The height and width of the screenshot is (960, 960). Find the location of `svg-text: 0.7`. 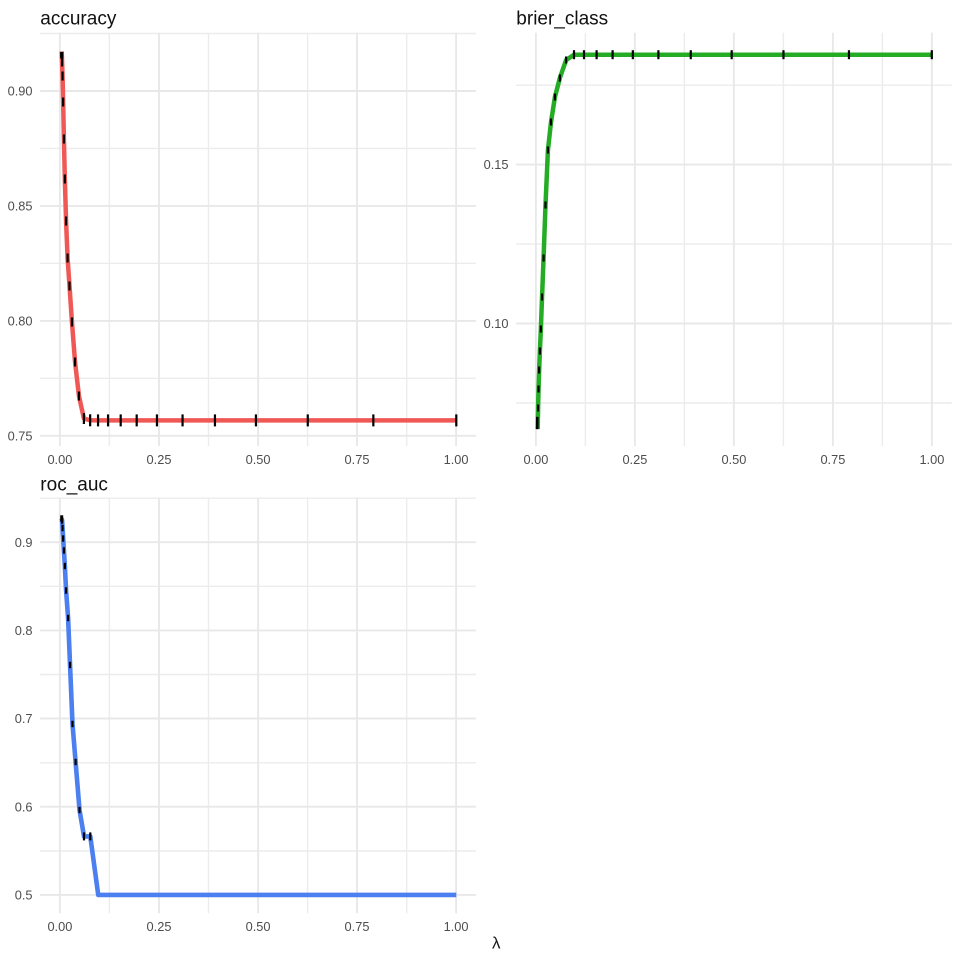

svg-text: 0.7 is located at coordinates (24, 718).